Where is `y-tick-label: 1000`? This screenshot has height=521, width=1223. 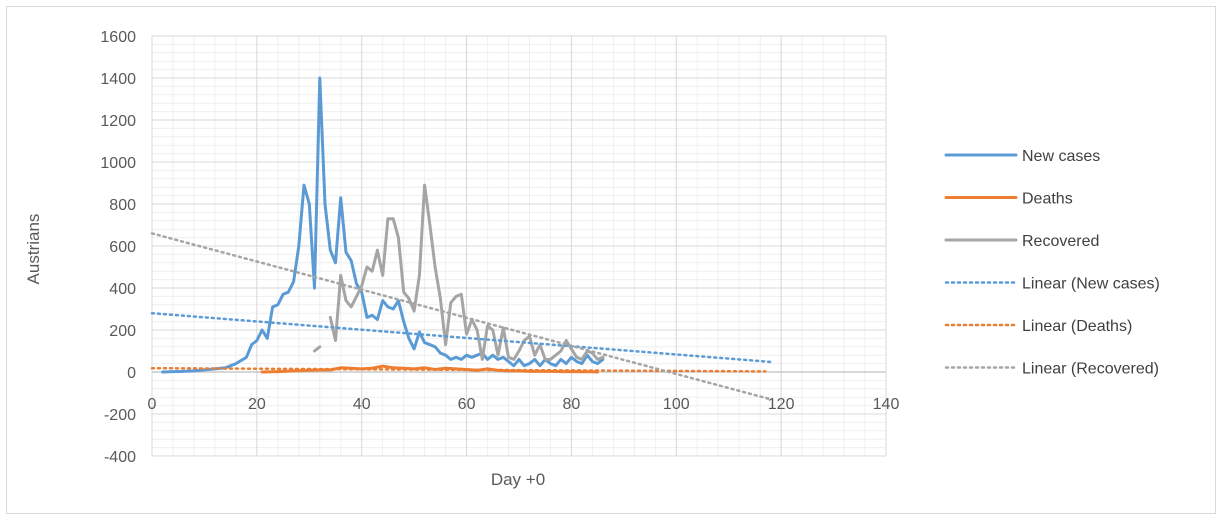 y-tick-label: 1000 is located at coordinates (118, 163).